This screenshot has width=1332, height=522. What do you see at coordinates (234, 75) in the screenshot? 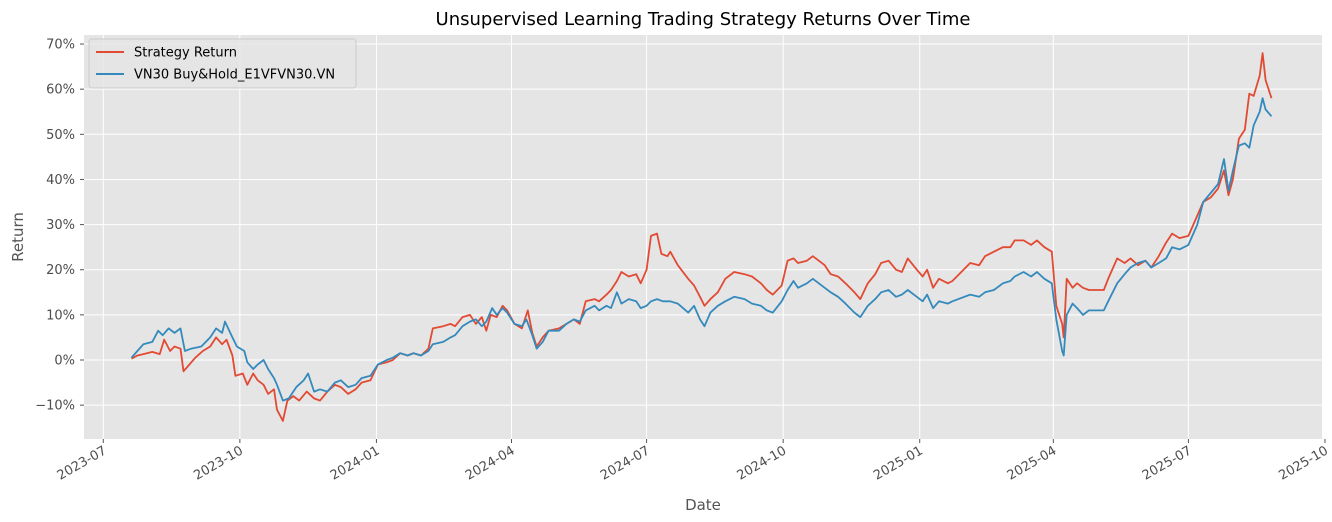
I see `legend-label-vn30-buy-hold: VN30 Buy&Hold_E1VFVN30.VN` at bounding box center [234, 75].